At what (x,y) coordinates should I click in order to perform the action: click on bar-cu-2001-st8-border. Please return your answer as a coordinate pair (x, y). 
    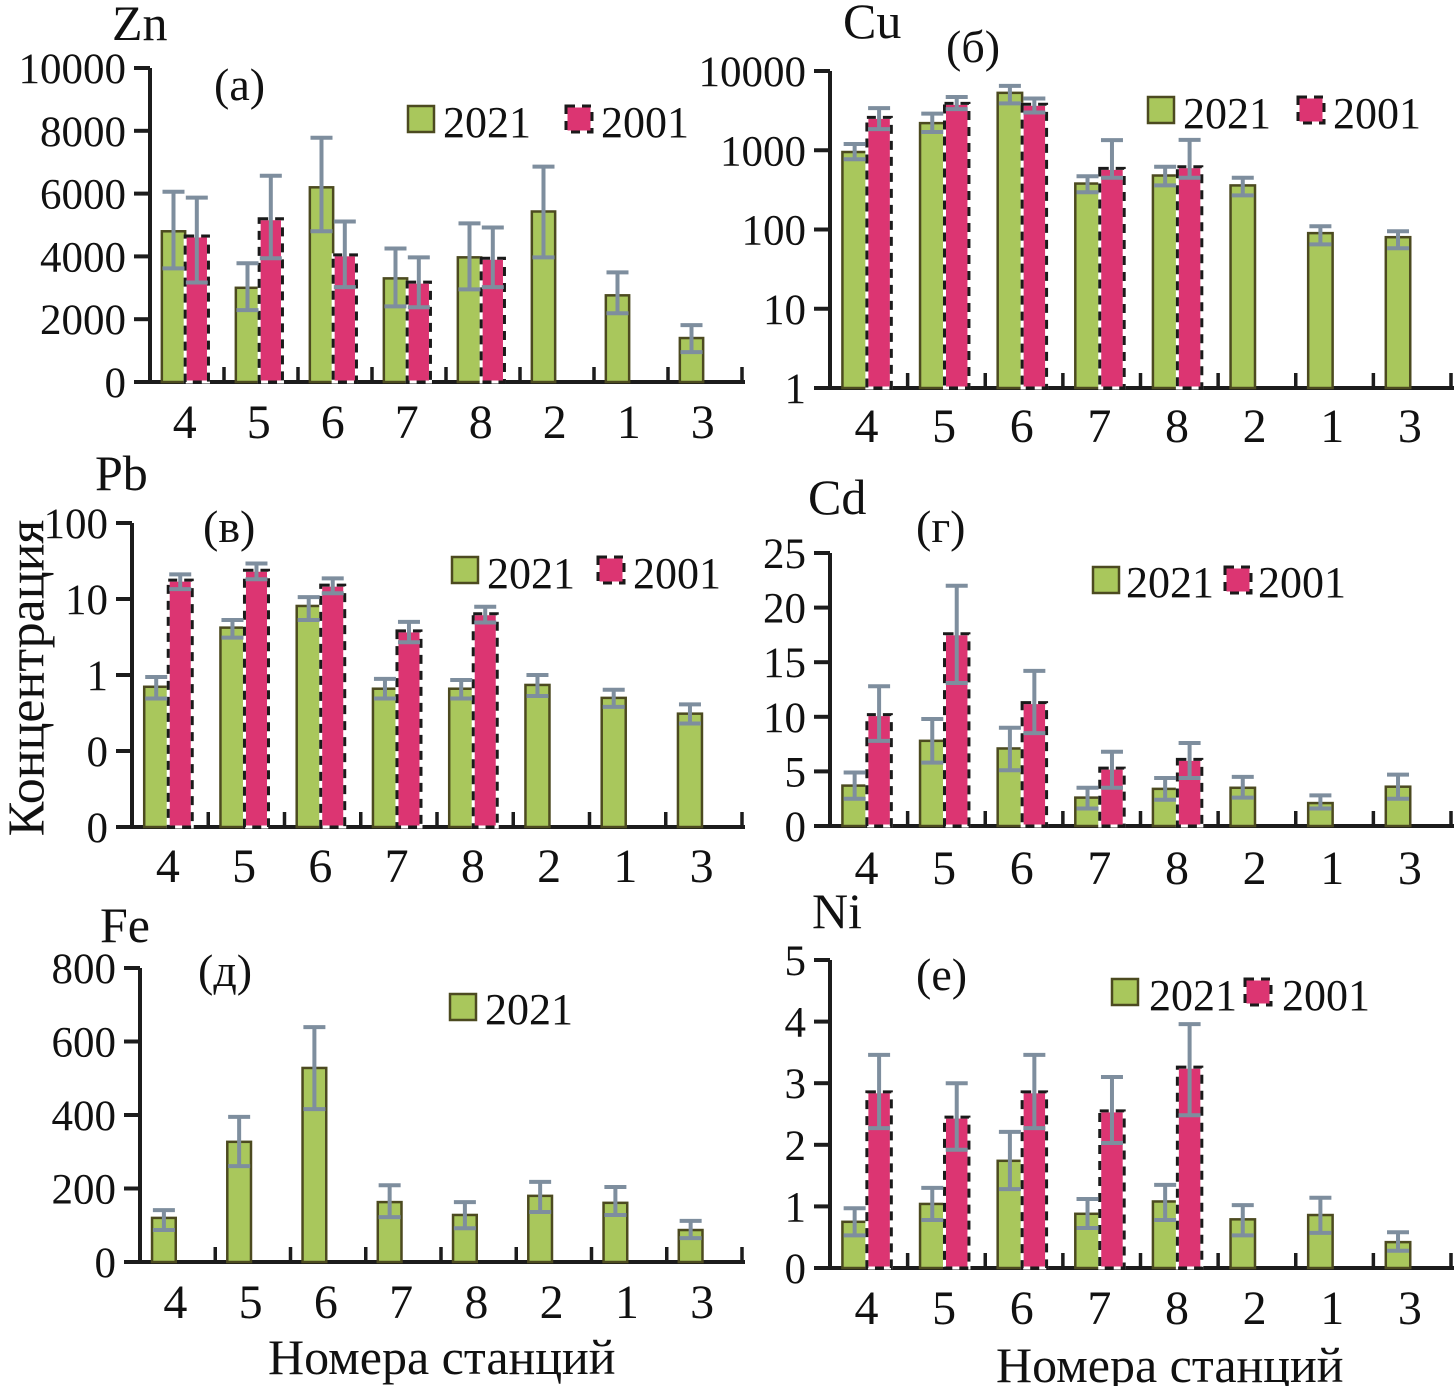
    Looking at the image, I should click on (1189, 277).